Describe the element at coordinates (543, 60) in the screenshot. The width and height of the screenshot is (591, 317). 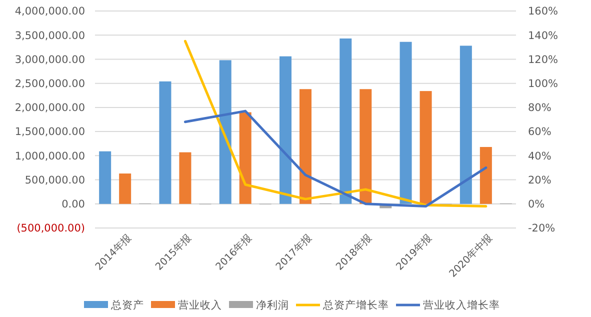
I see `y2-tick-label: 120%` at that location.